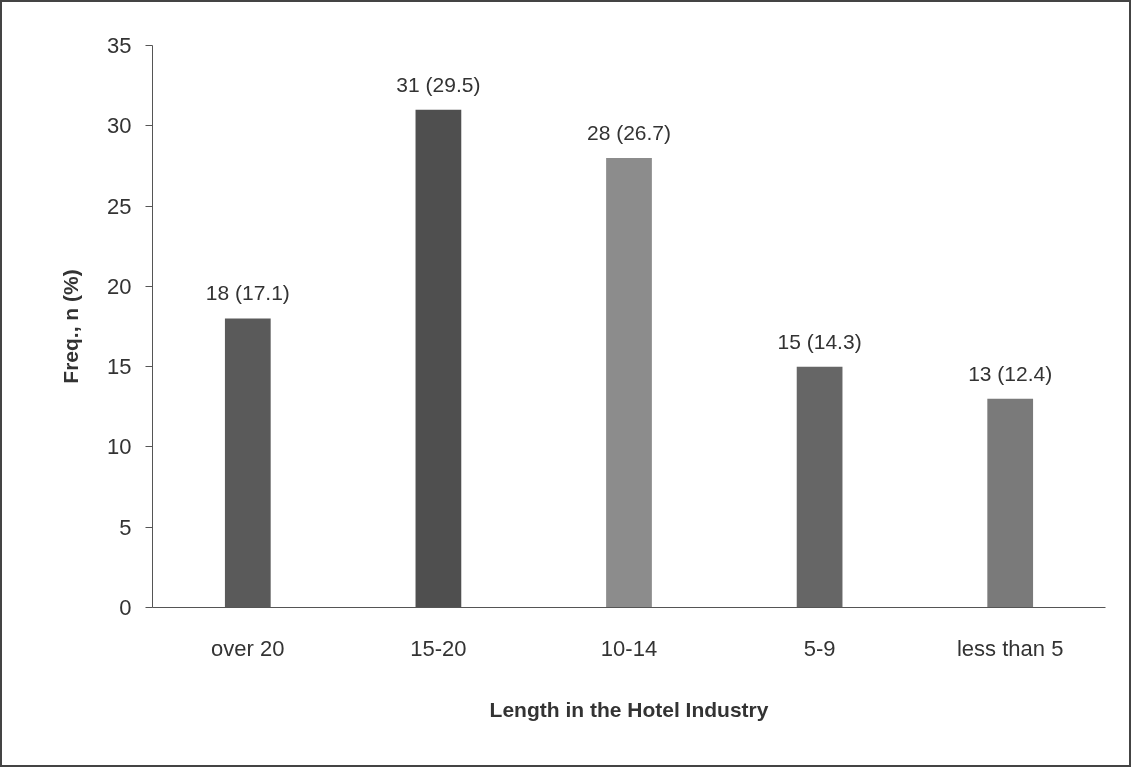 This screenshot has height=771, width=1135. What do you see at coordinates (125, 527) in the screenshot?
I see `y-tick-label: 5` at bounding box center [125, 527].